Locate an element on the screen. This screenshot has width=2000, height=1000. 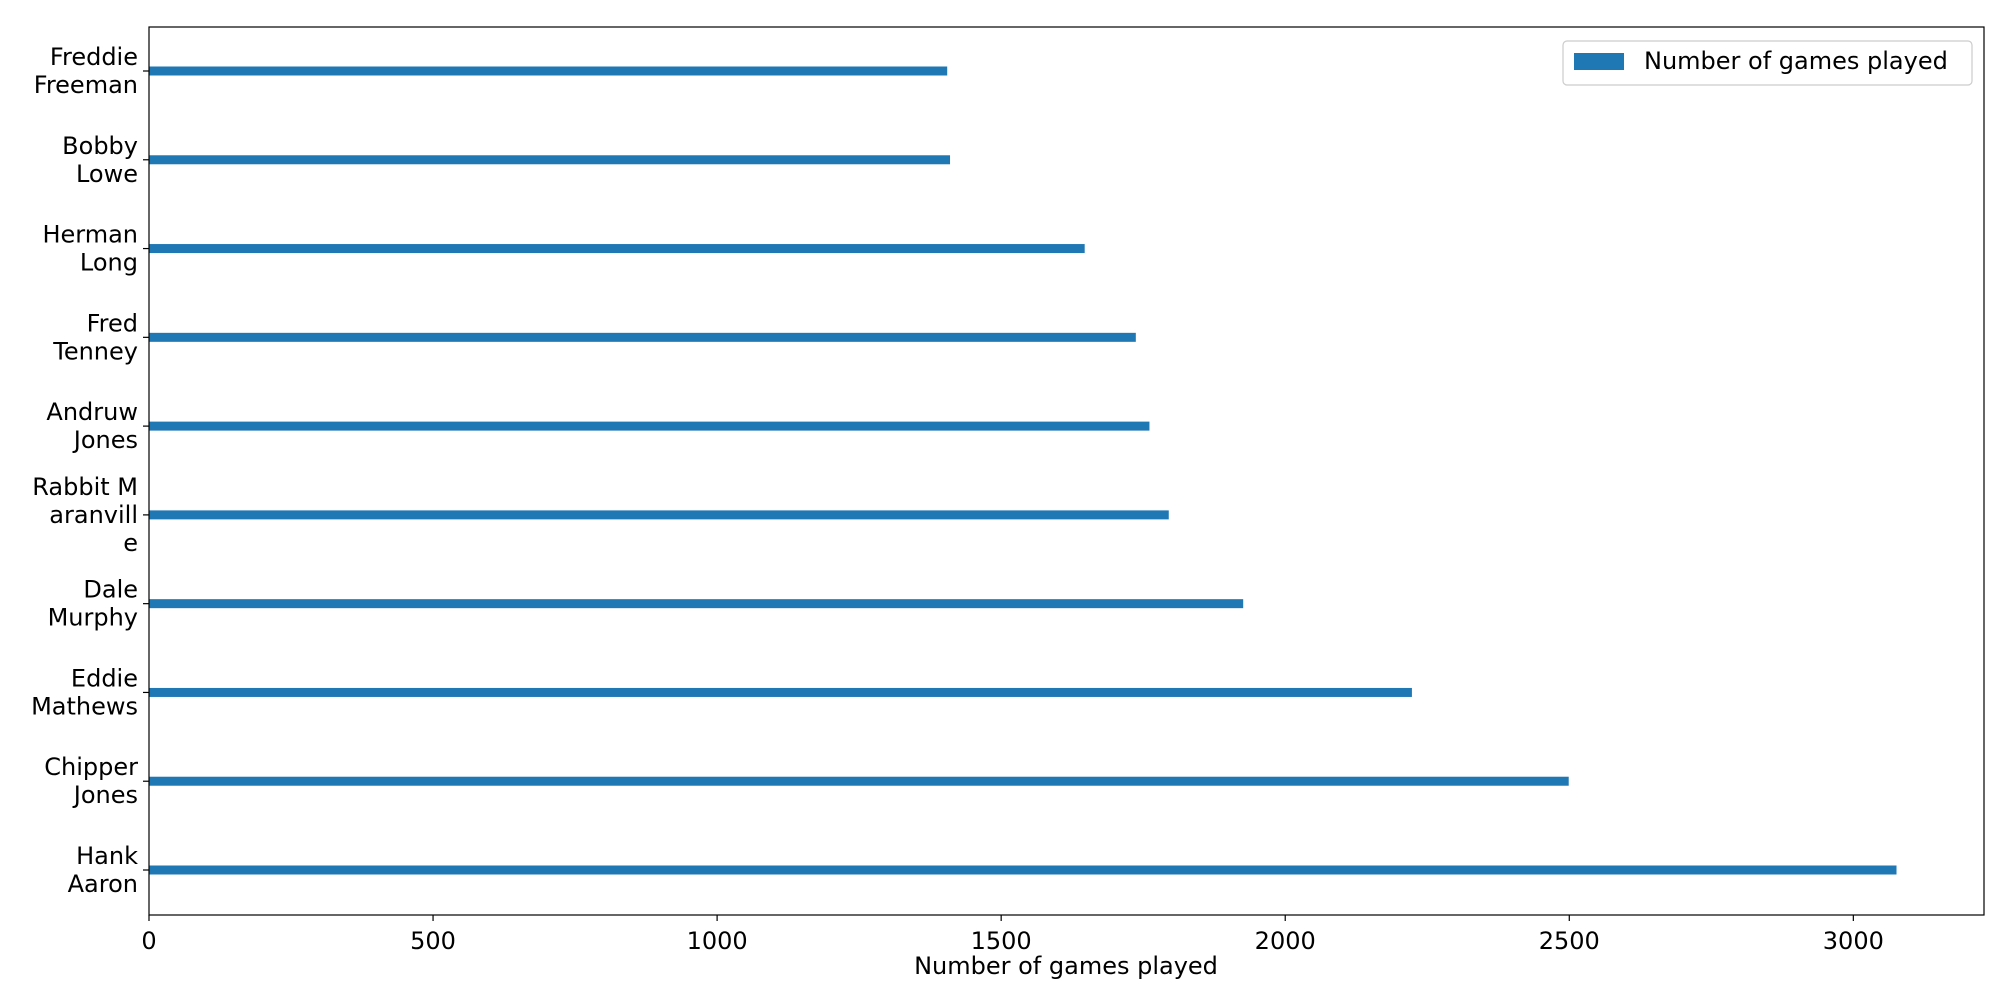
x-axis-title: Number of games played is located at coordinates (1066, 966).